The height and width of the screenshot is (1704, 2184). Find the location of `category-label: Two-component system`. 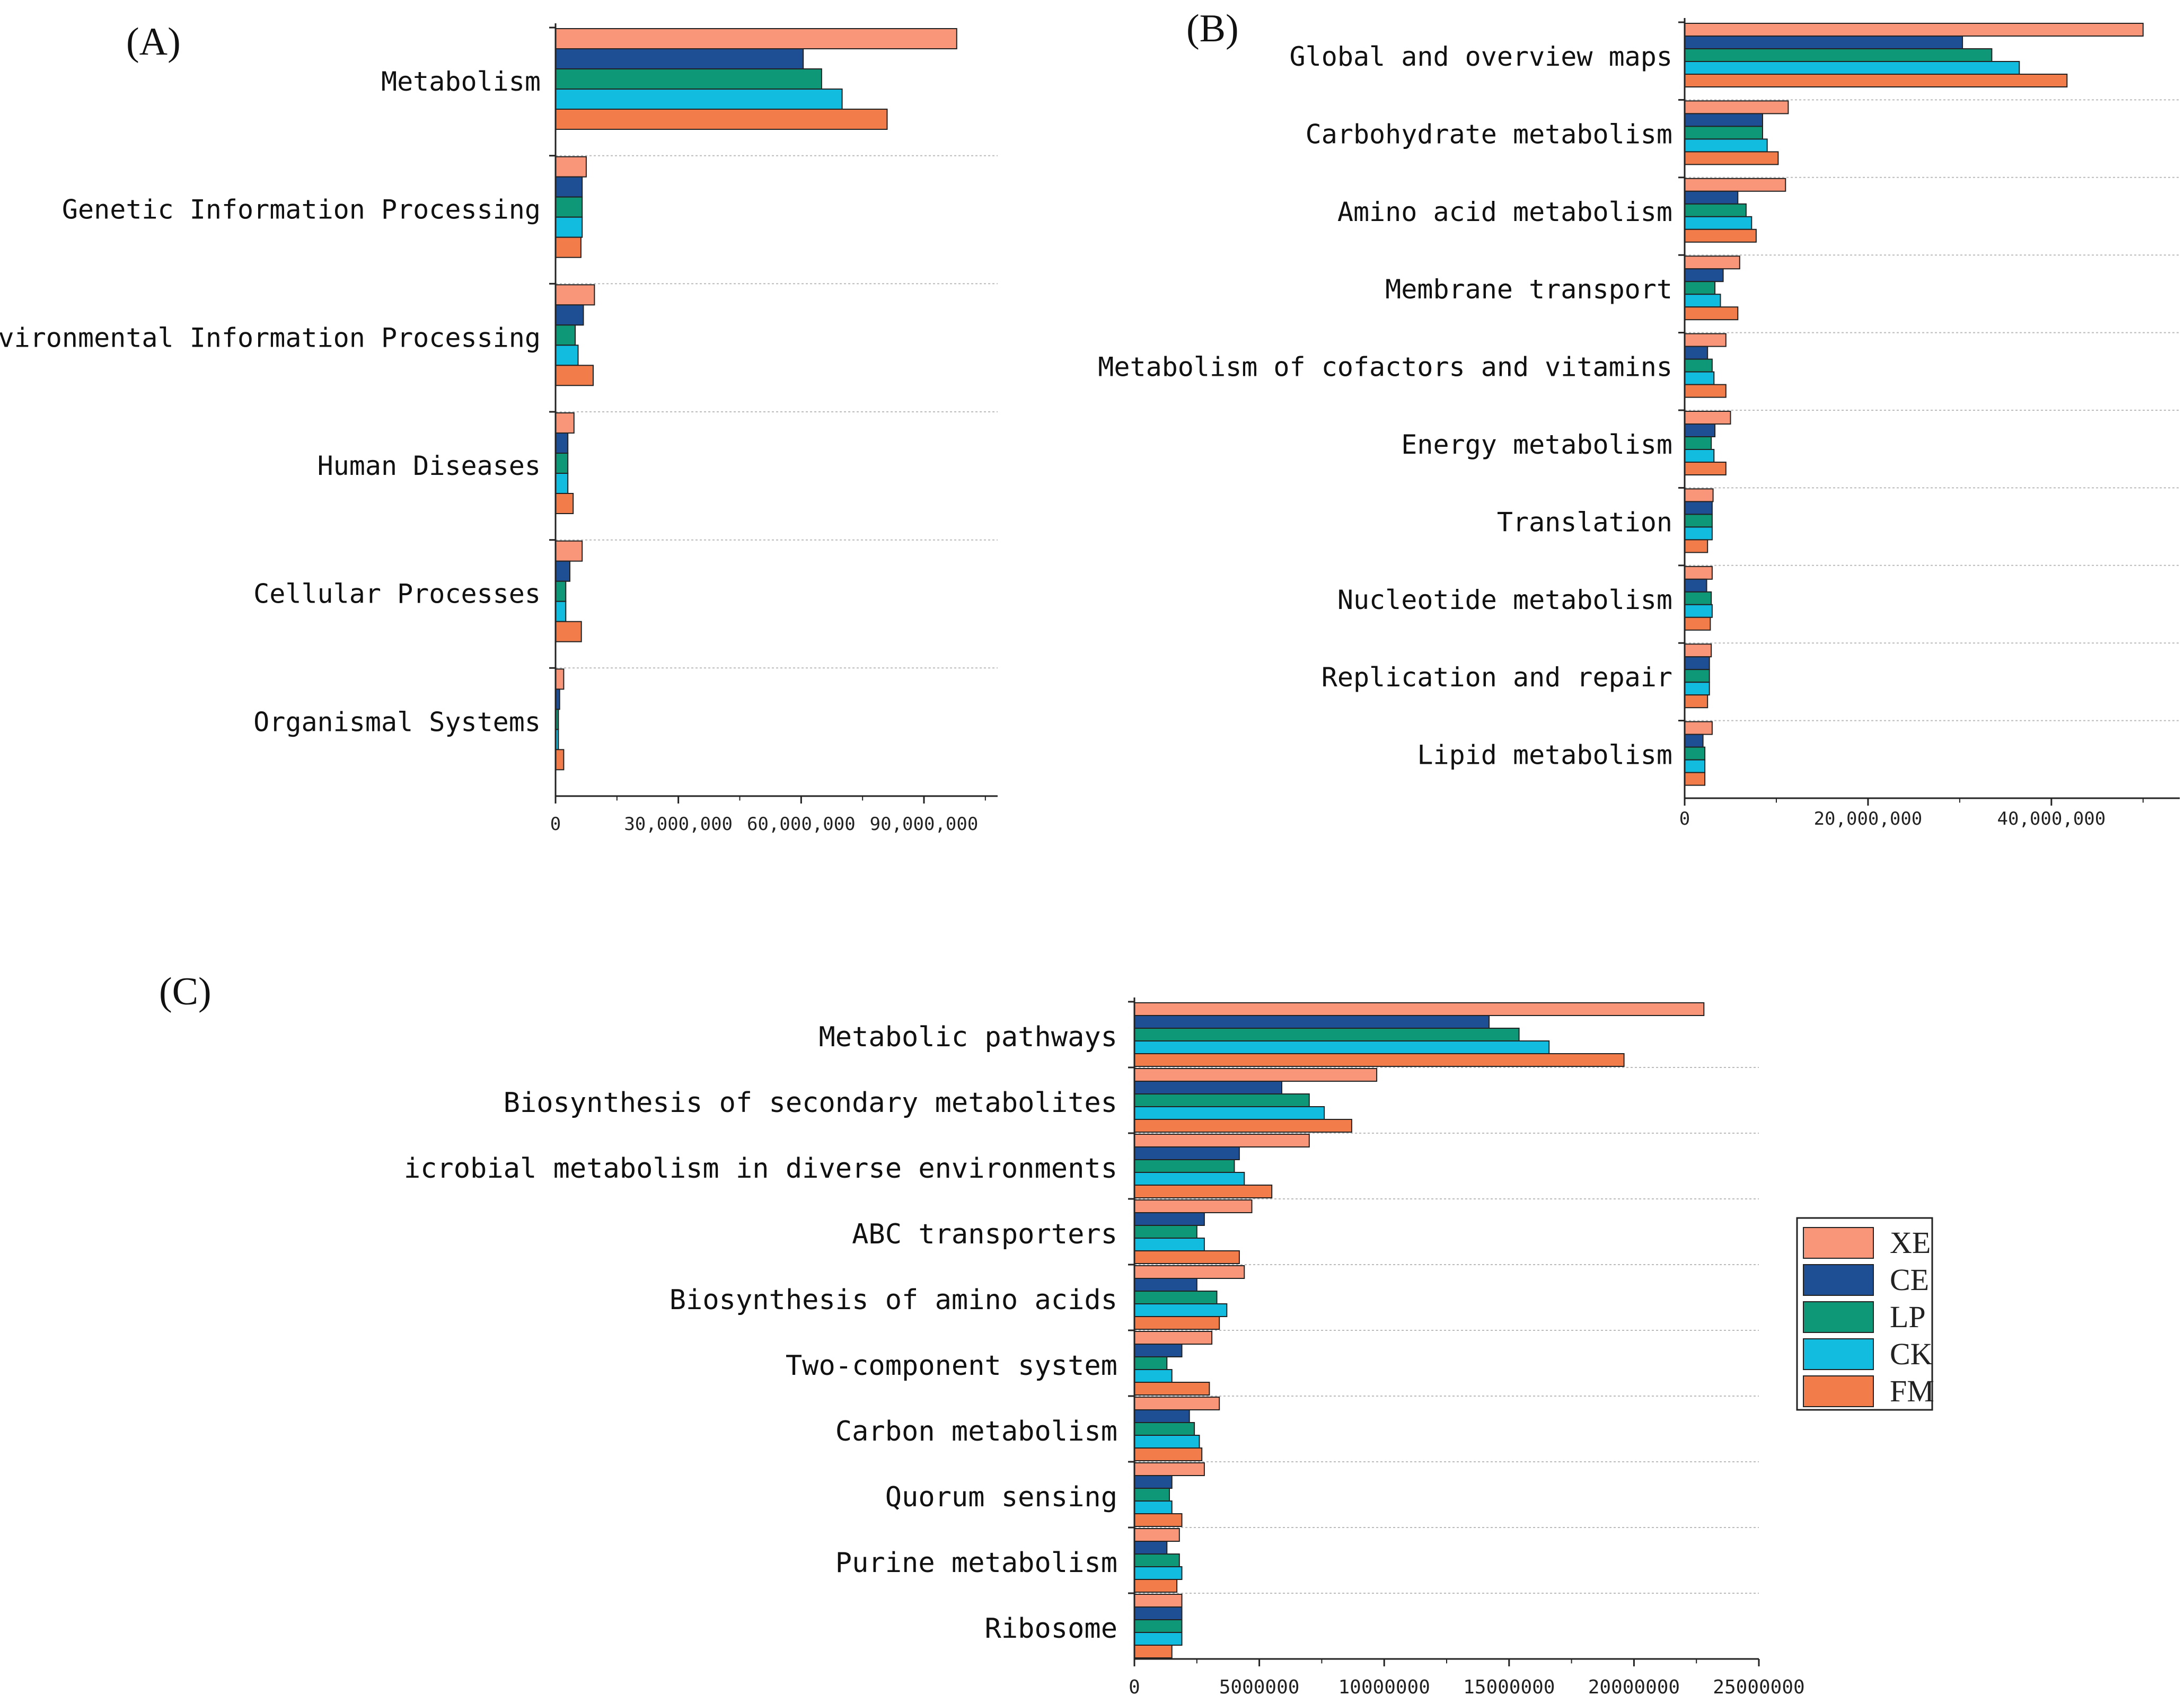

category-label: Two-component system is located at coordinates (951, 1366).